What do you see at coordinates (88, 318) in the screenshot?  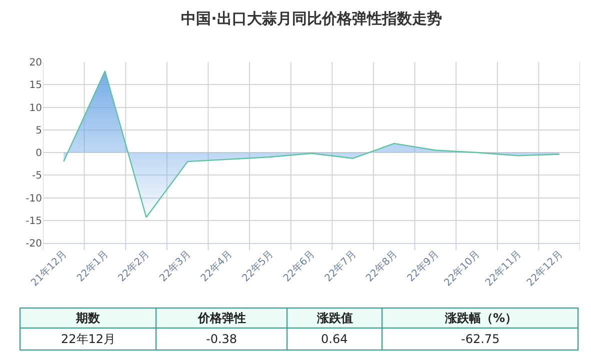 I see `category-label: 期数` at bounding box center [88, 318].